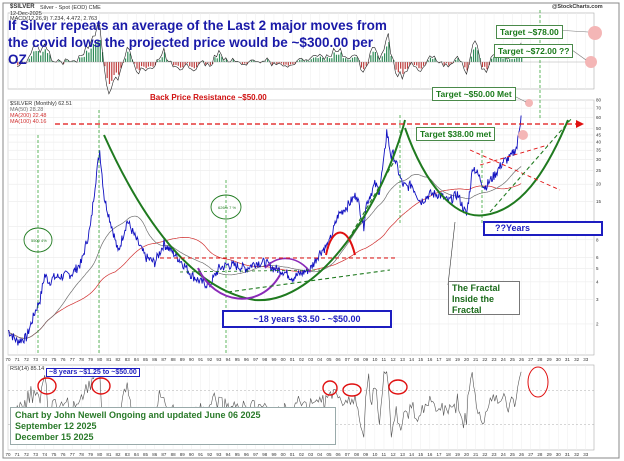  What do you see at coordinates (183, 359) in the screenshot?
I see `x-tick-label: 89` at bounding box center [183, 359].